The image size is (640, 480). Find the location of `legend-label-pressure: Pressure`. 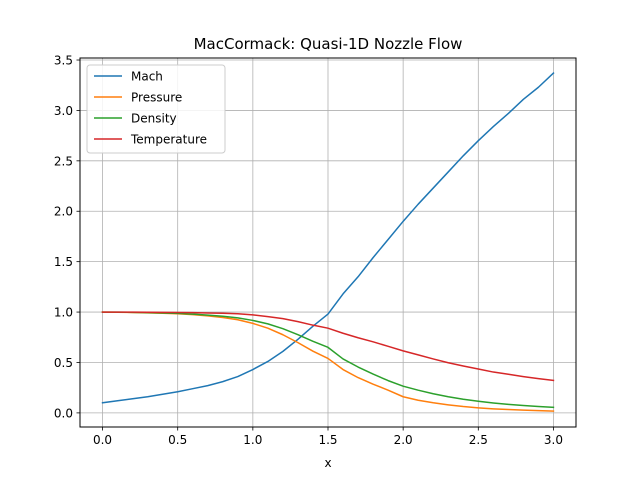

legend-label-pressure: Pressure is located at coordinates (156, 98).